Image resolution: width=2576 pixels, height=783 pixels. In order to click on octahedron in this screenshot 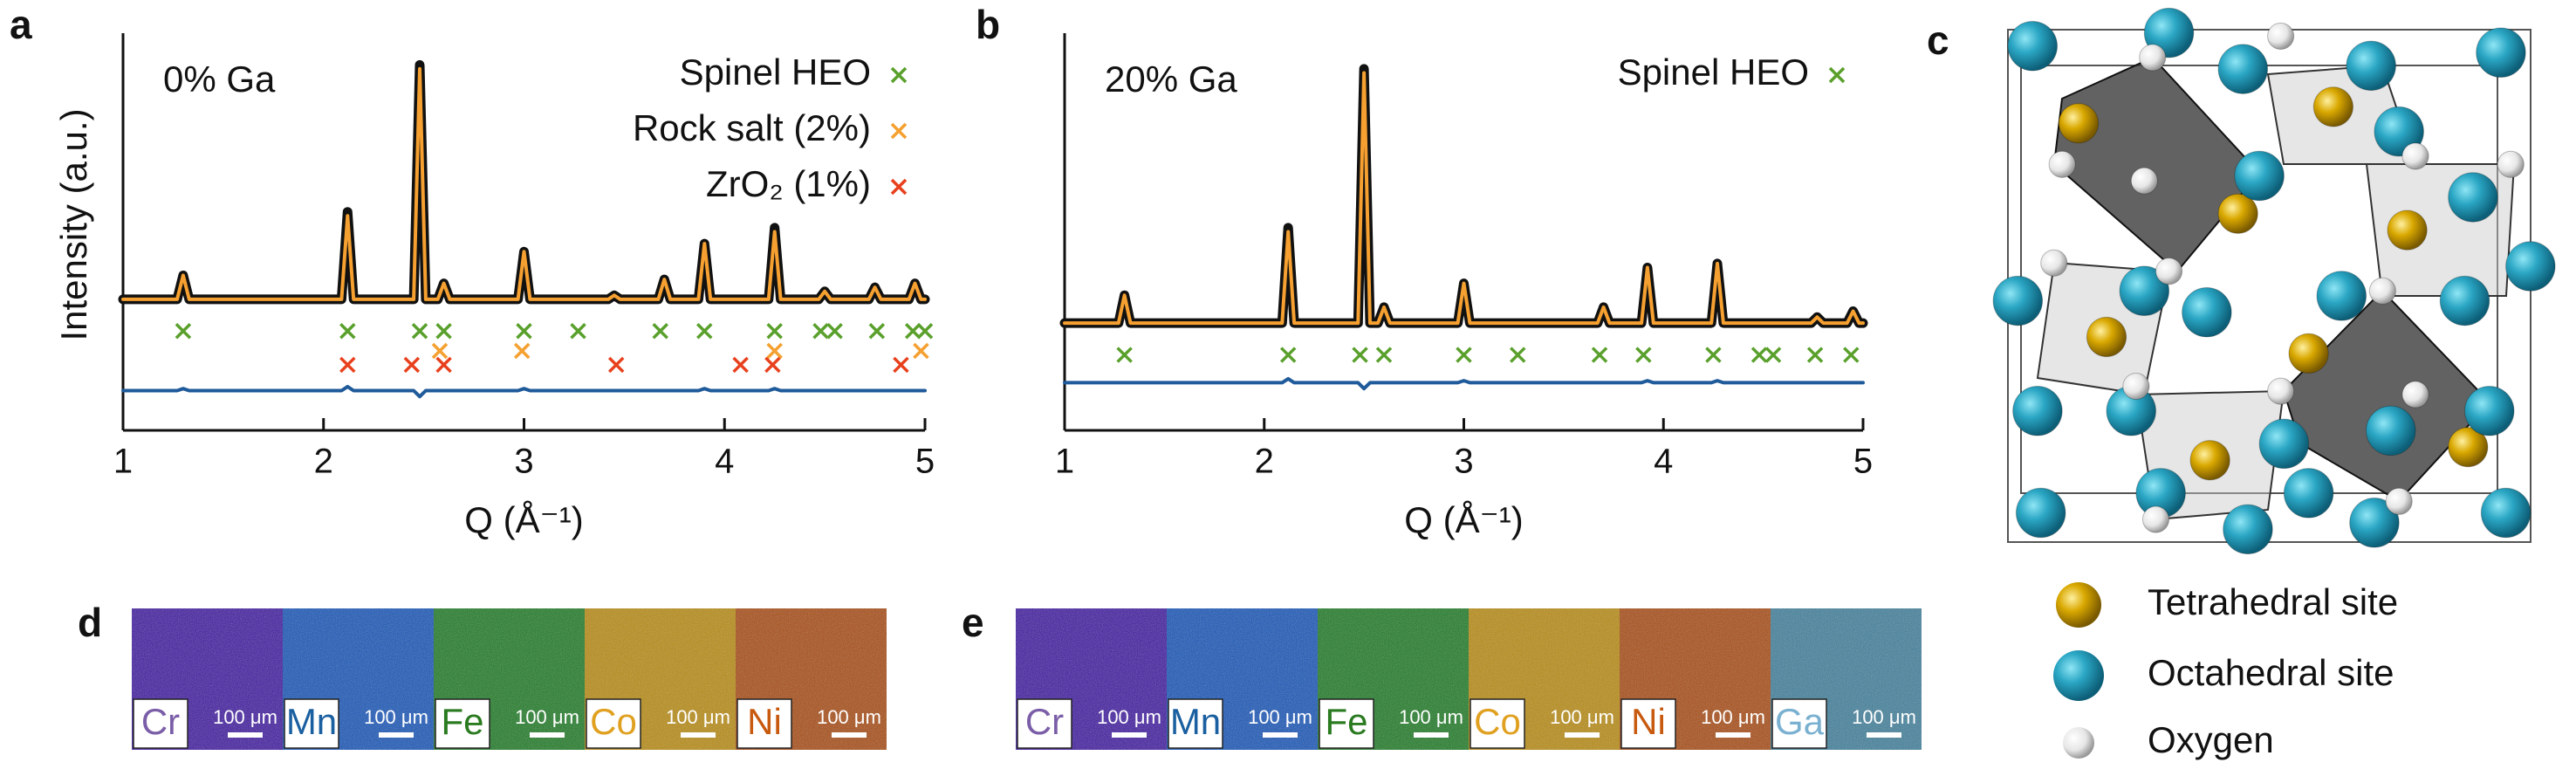, I will do `click(2156, 164)`.